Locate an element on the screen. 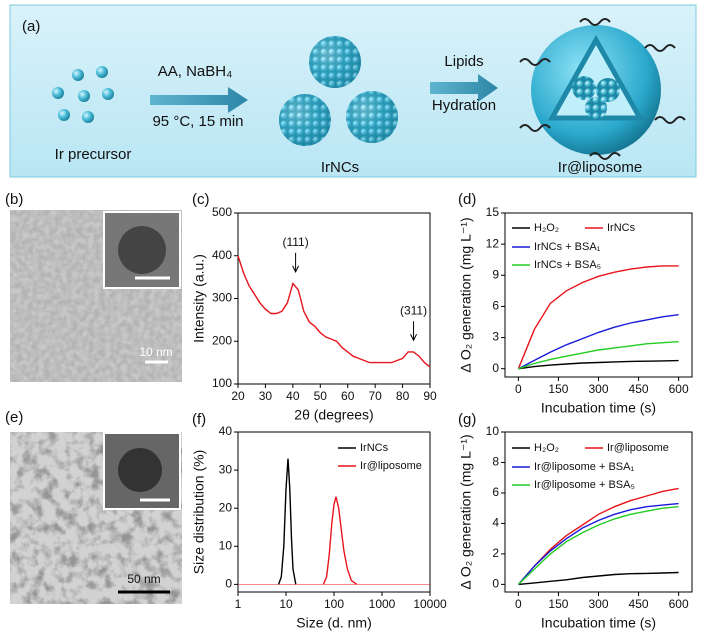 This screenshot has width=707, height=636. panel-label: (d) is located at coordinates (467, 199).